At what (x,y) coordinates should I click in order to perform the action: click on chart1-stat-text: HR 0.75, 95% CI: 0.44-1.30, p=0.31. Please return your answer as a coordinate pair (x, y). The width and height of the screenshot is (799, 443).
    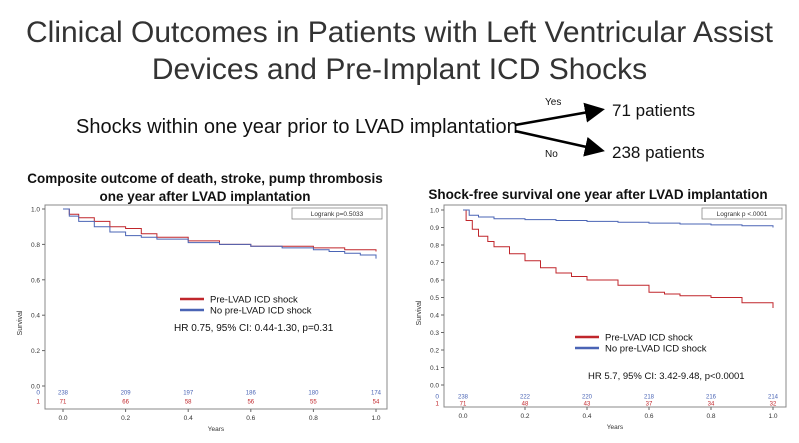
    Looking at the image, I should click on (254, 328).